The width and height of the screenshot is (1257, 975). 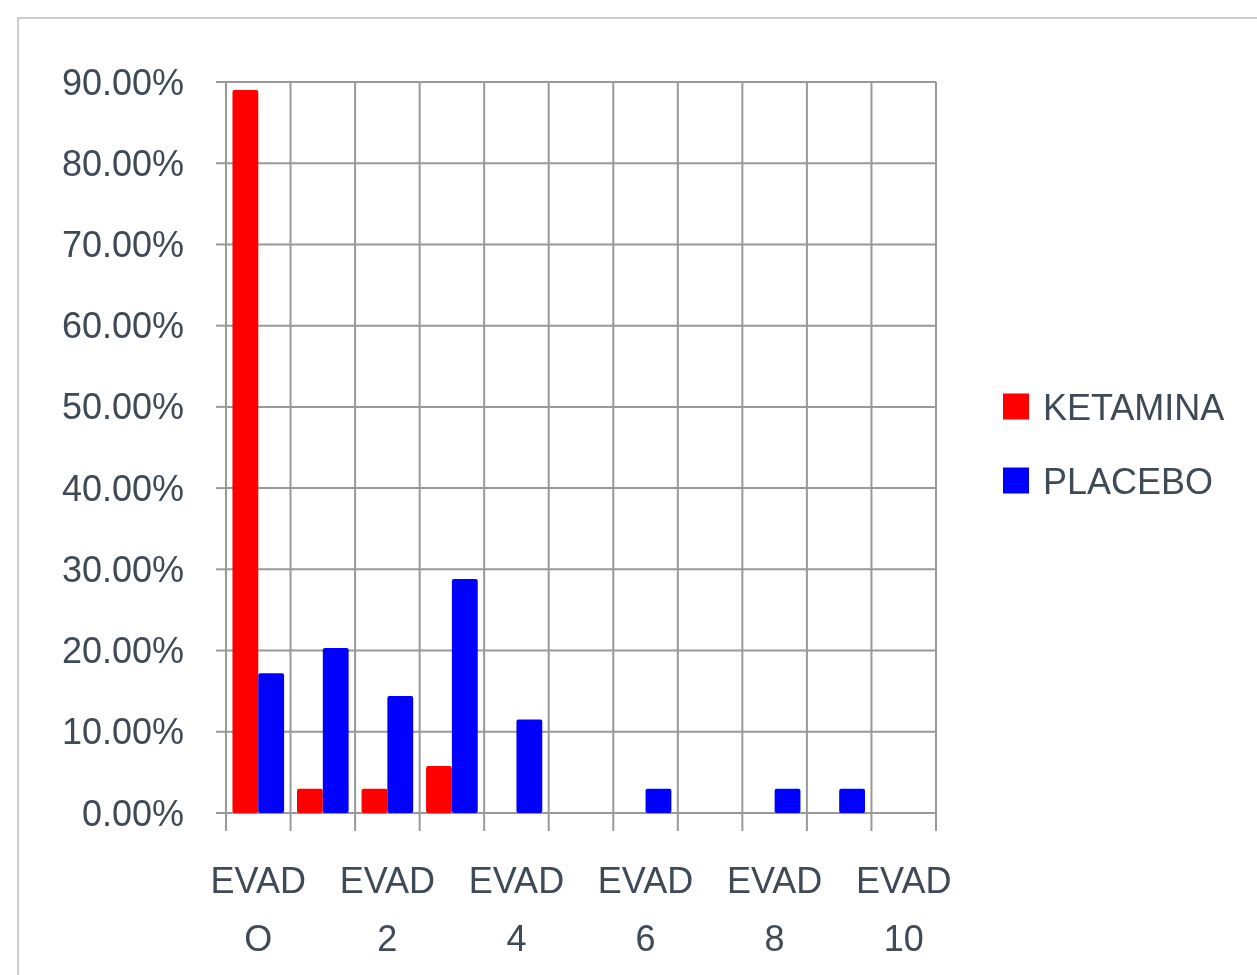 I want to click on y-tick-label: 30.00%, so click(x=122, y=569).